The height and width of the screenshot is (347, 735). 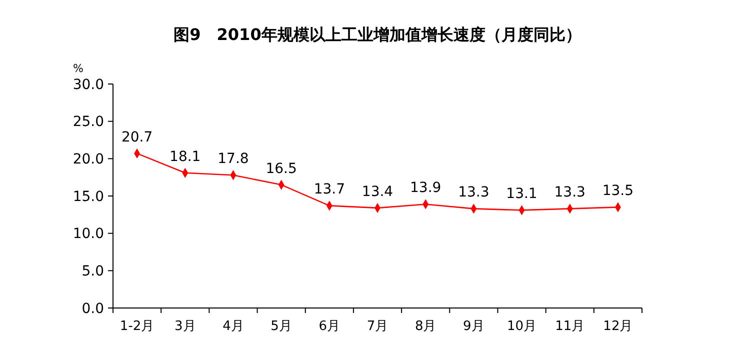 What do you see at coordinates (329, 326) in the screenshot?
I see `x-tick-label: 6月` at bounding box center [329, 326].